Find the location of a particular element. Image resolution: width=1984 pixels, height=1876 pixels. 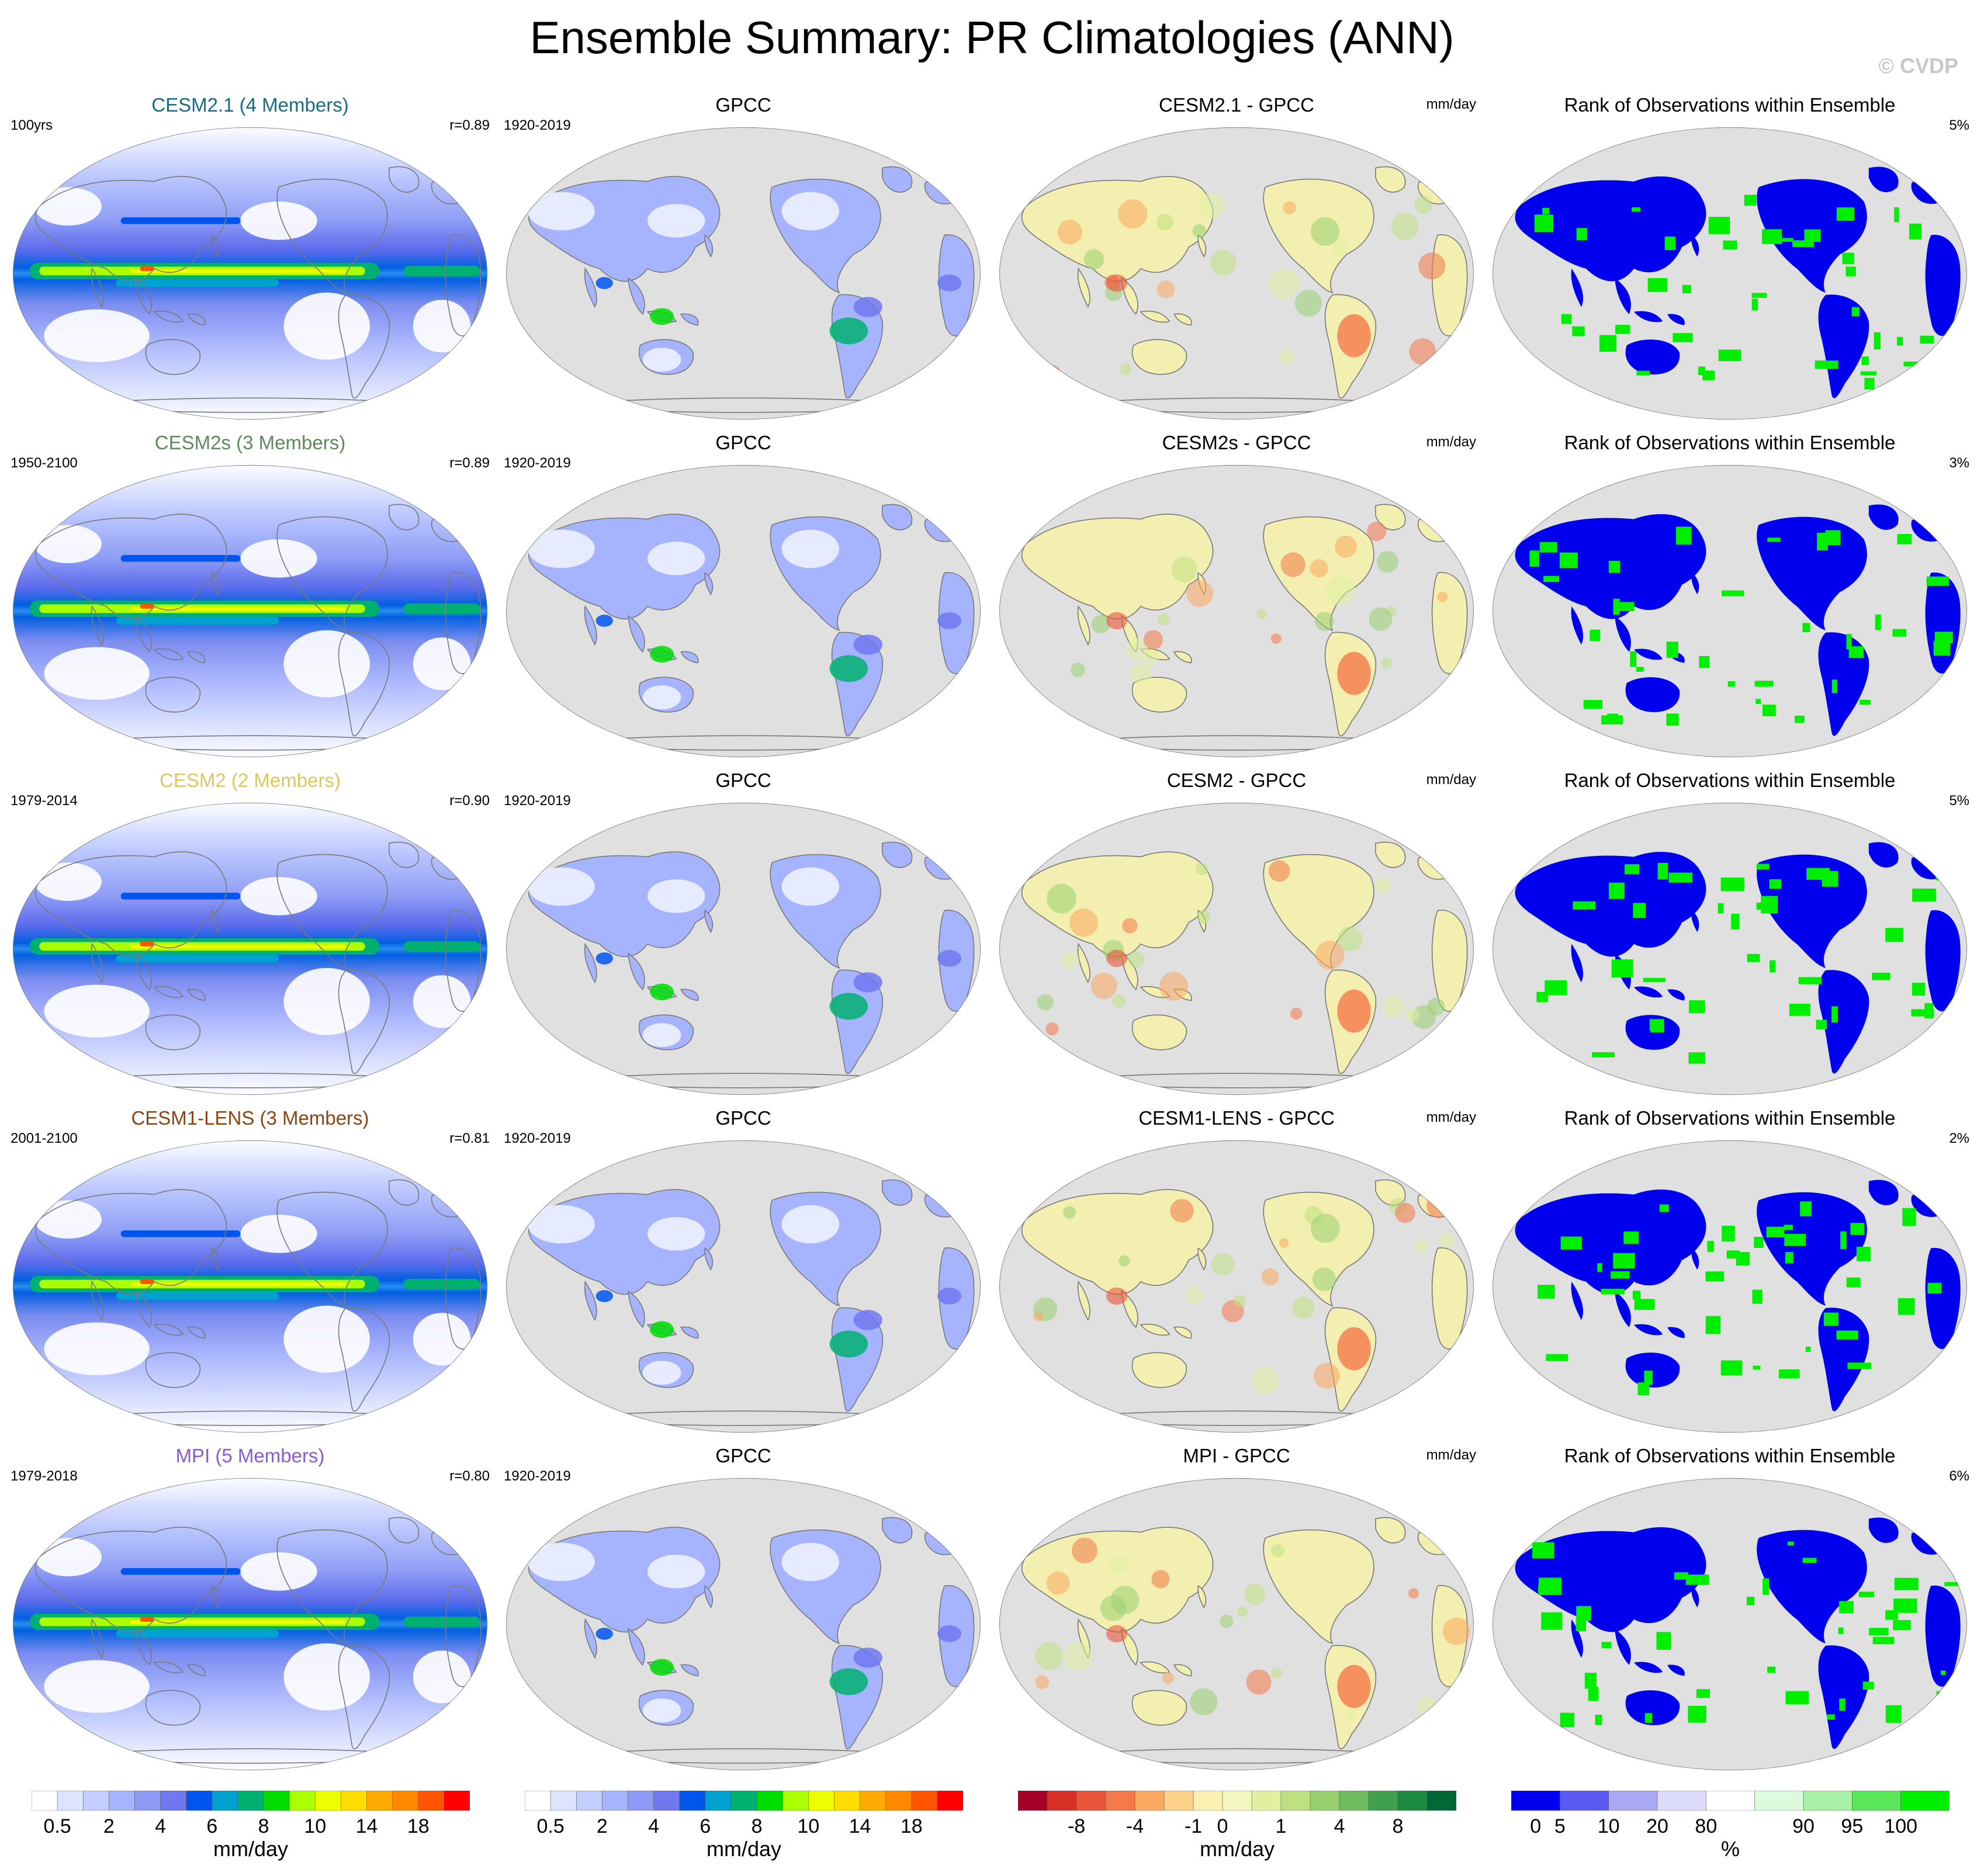

colorbar-tick-label: 6 is located at coordinates (705, 1826).